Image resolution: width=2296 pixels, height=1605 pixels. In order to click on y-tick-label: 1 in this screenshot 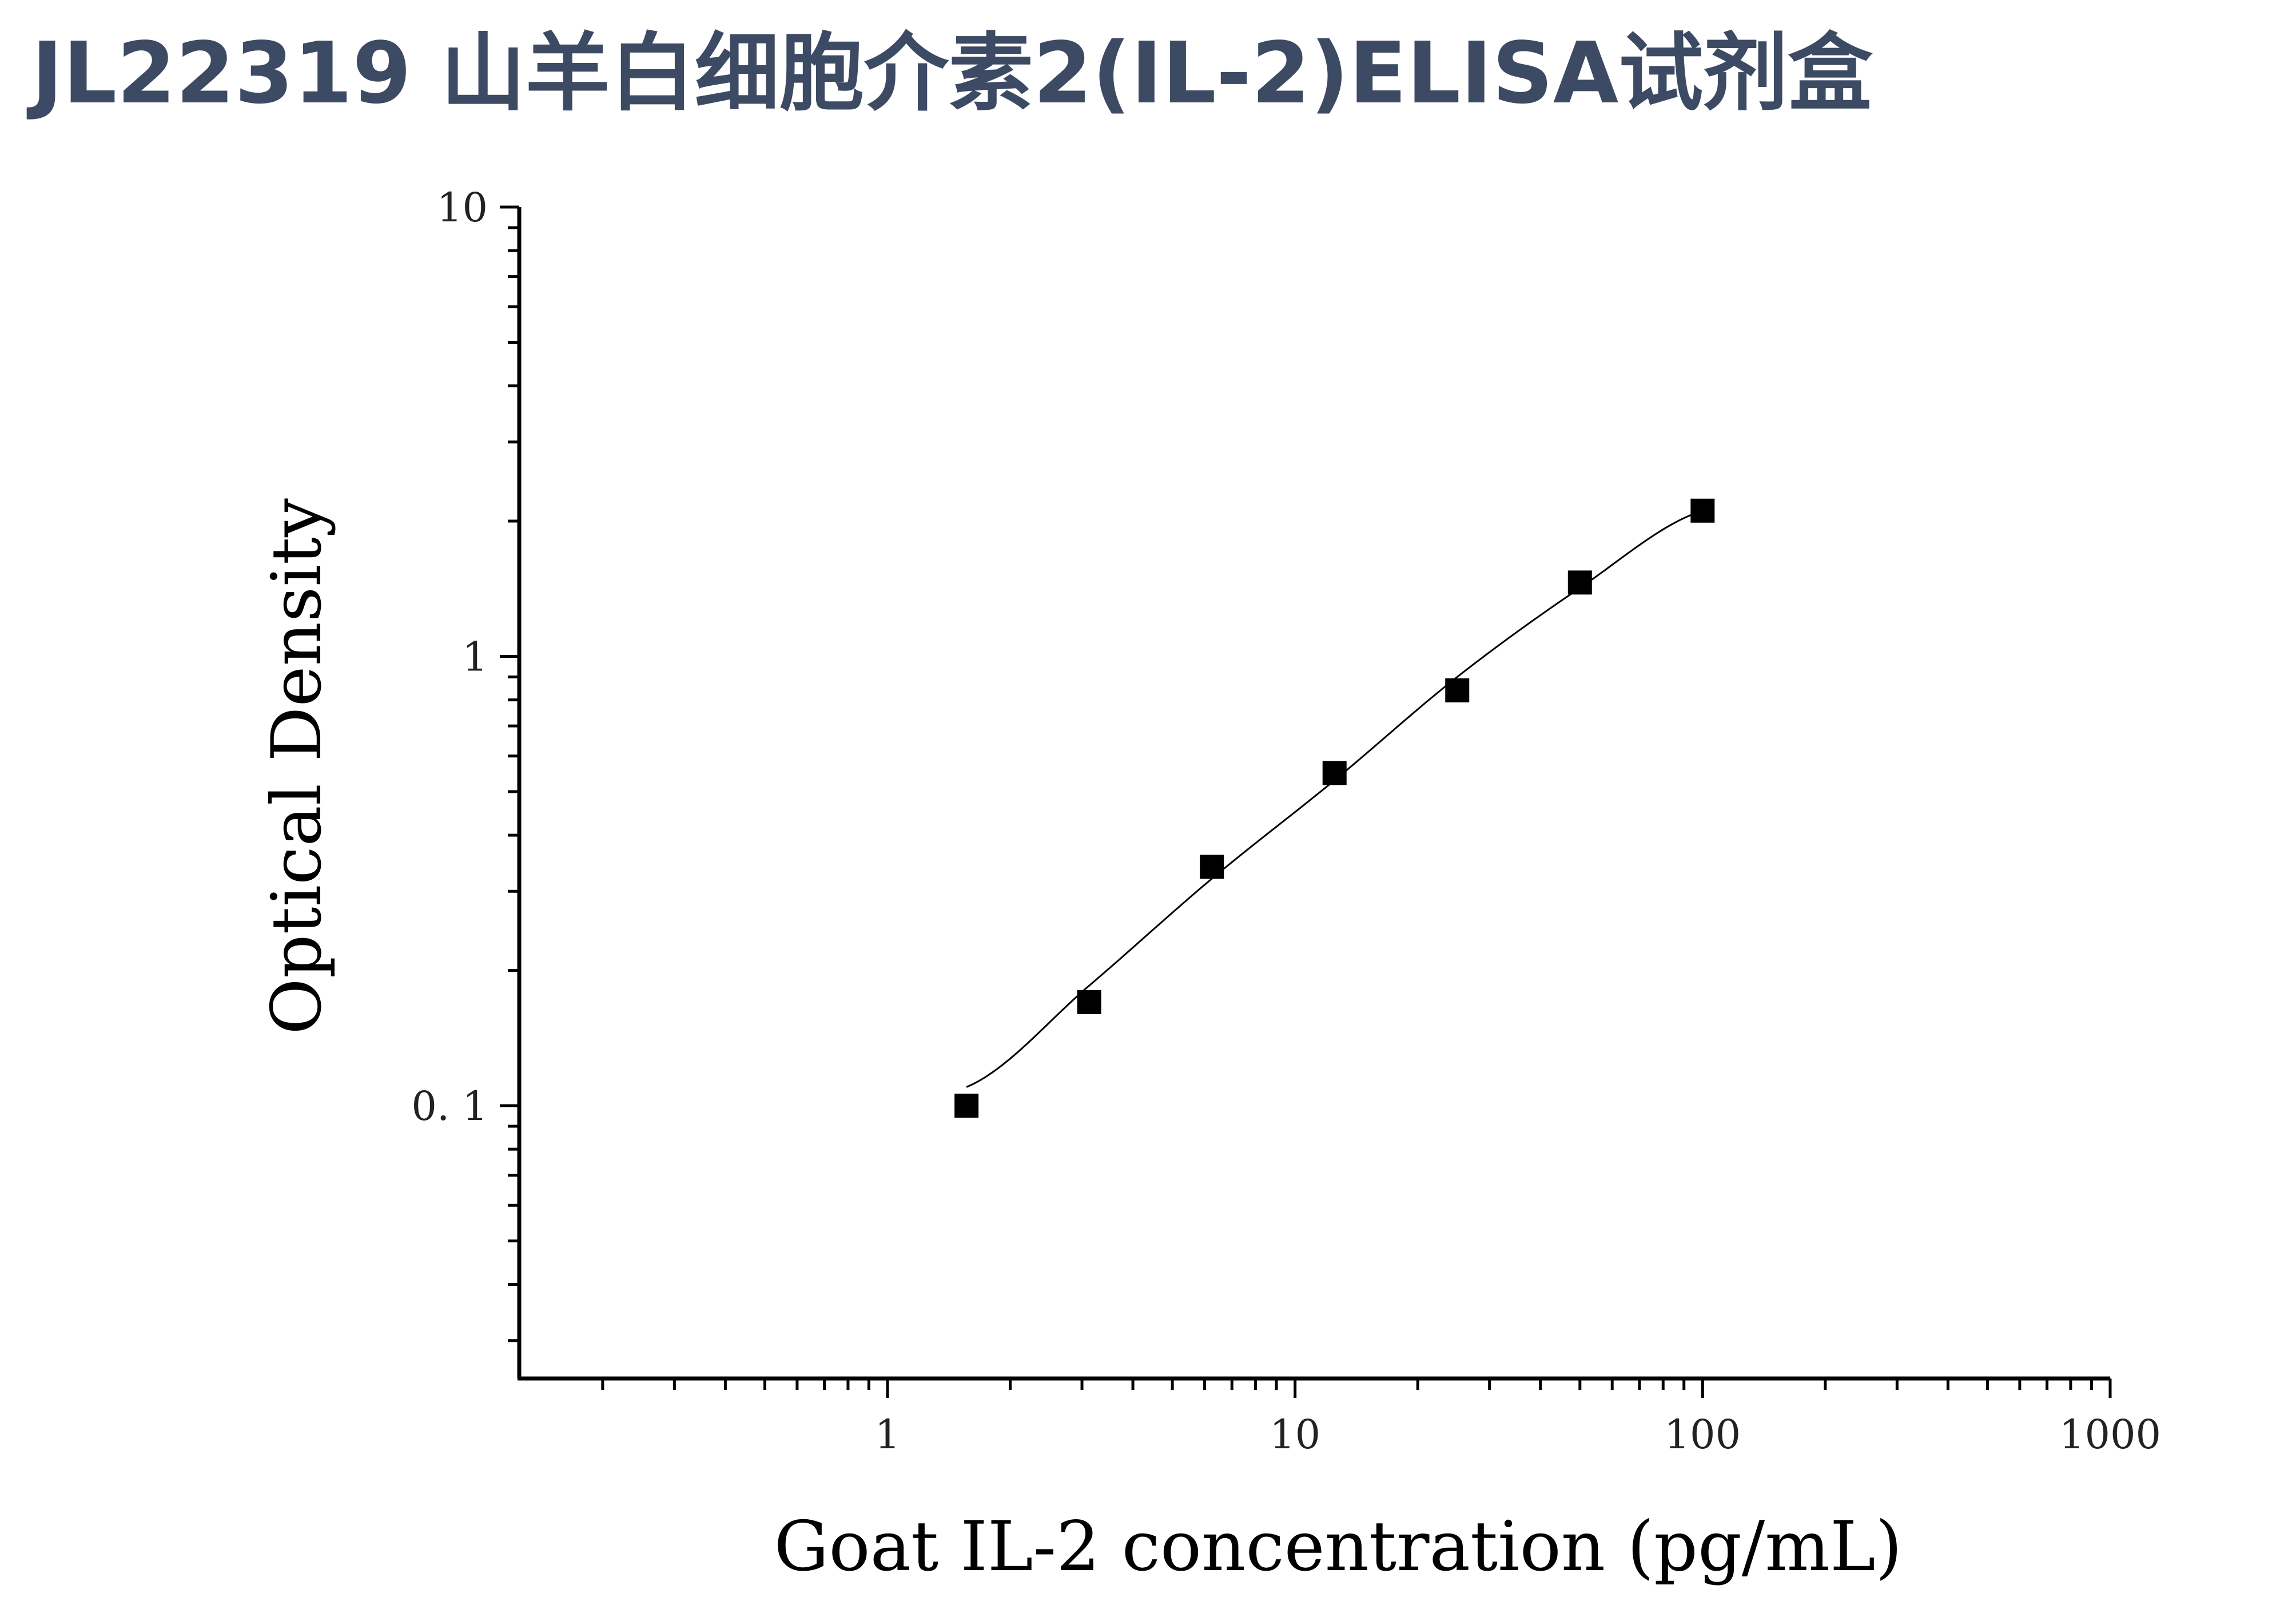, I will do `click(475, 657)`.